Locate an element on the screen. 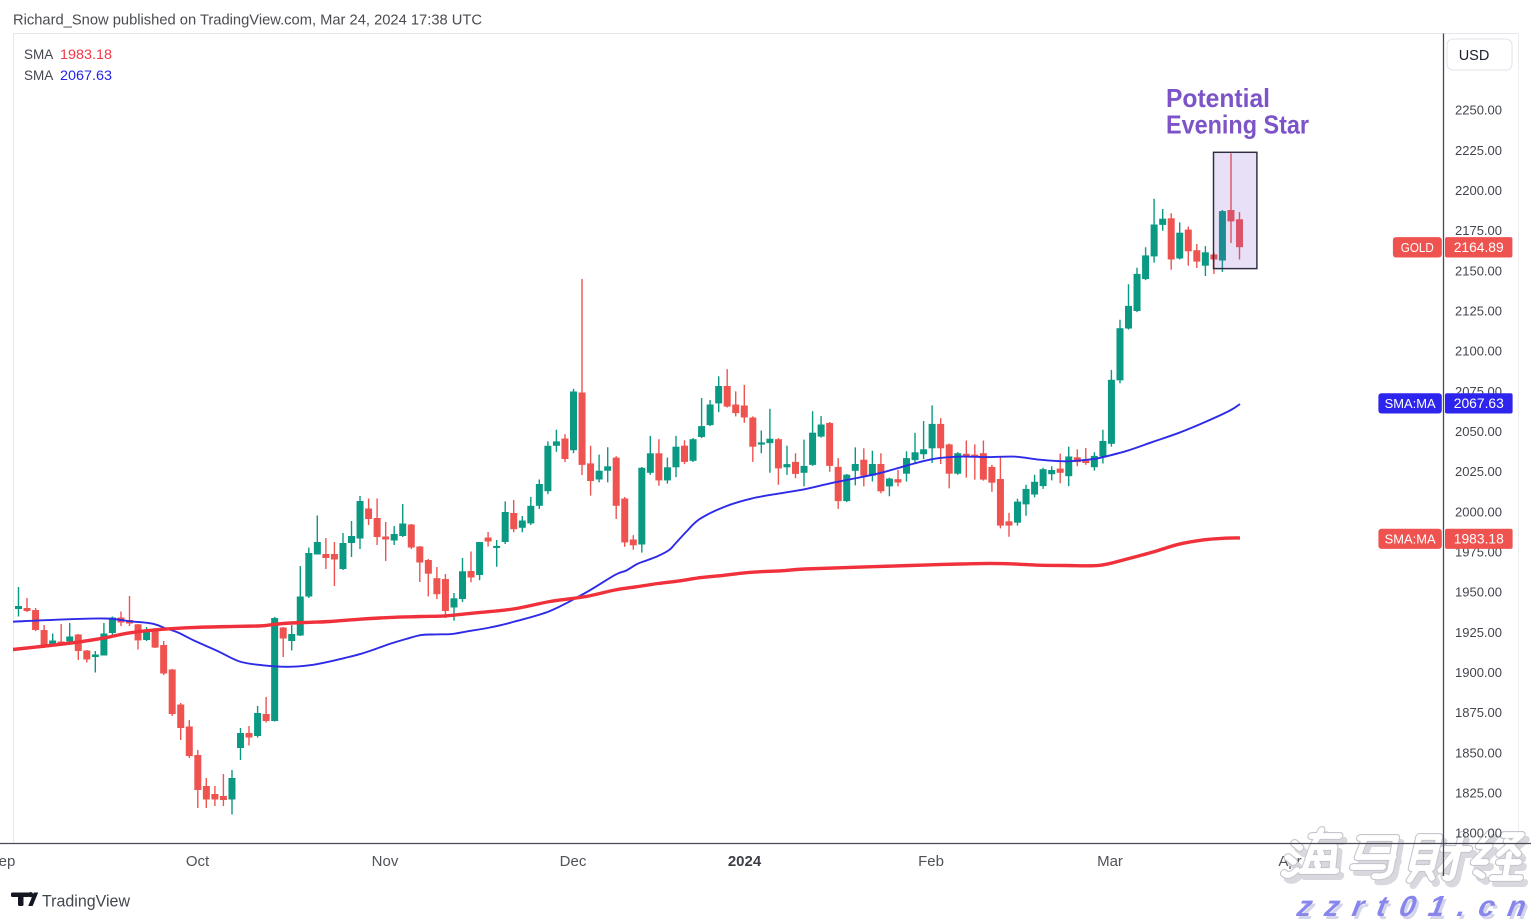  svg-text: 2024 is located at coordinates (745, 861).